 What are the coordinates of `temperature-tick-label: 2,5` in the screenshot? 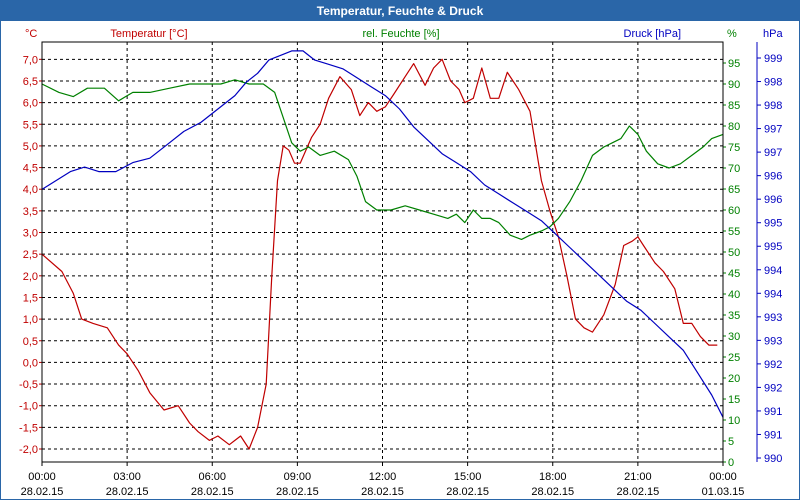 It's located at (30, 255).